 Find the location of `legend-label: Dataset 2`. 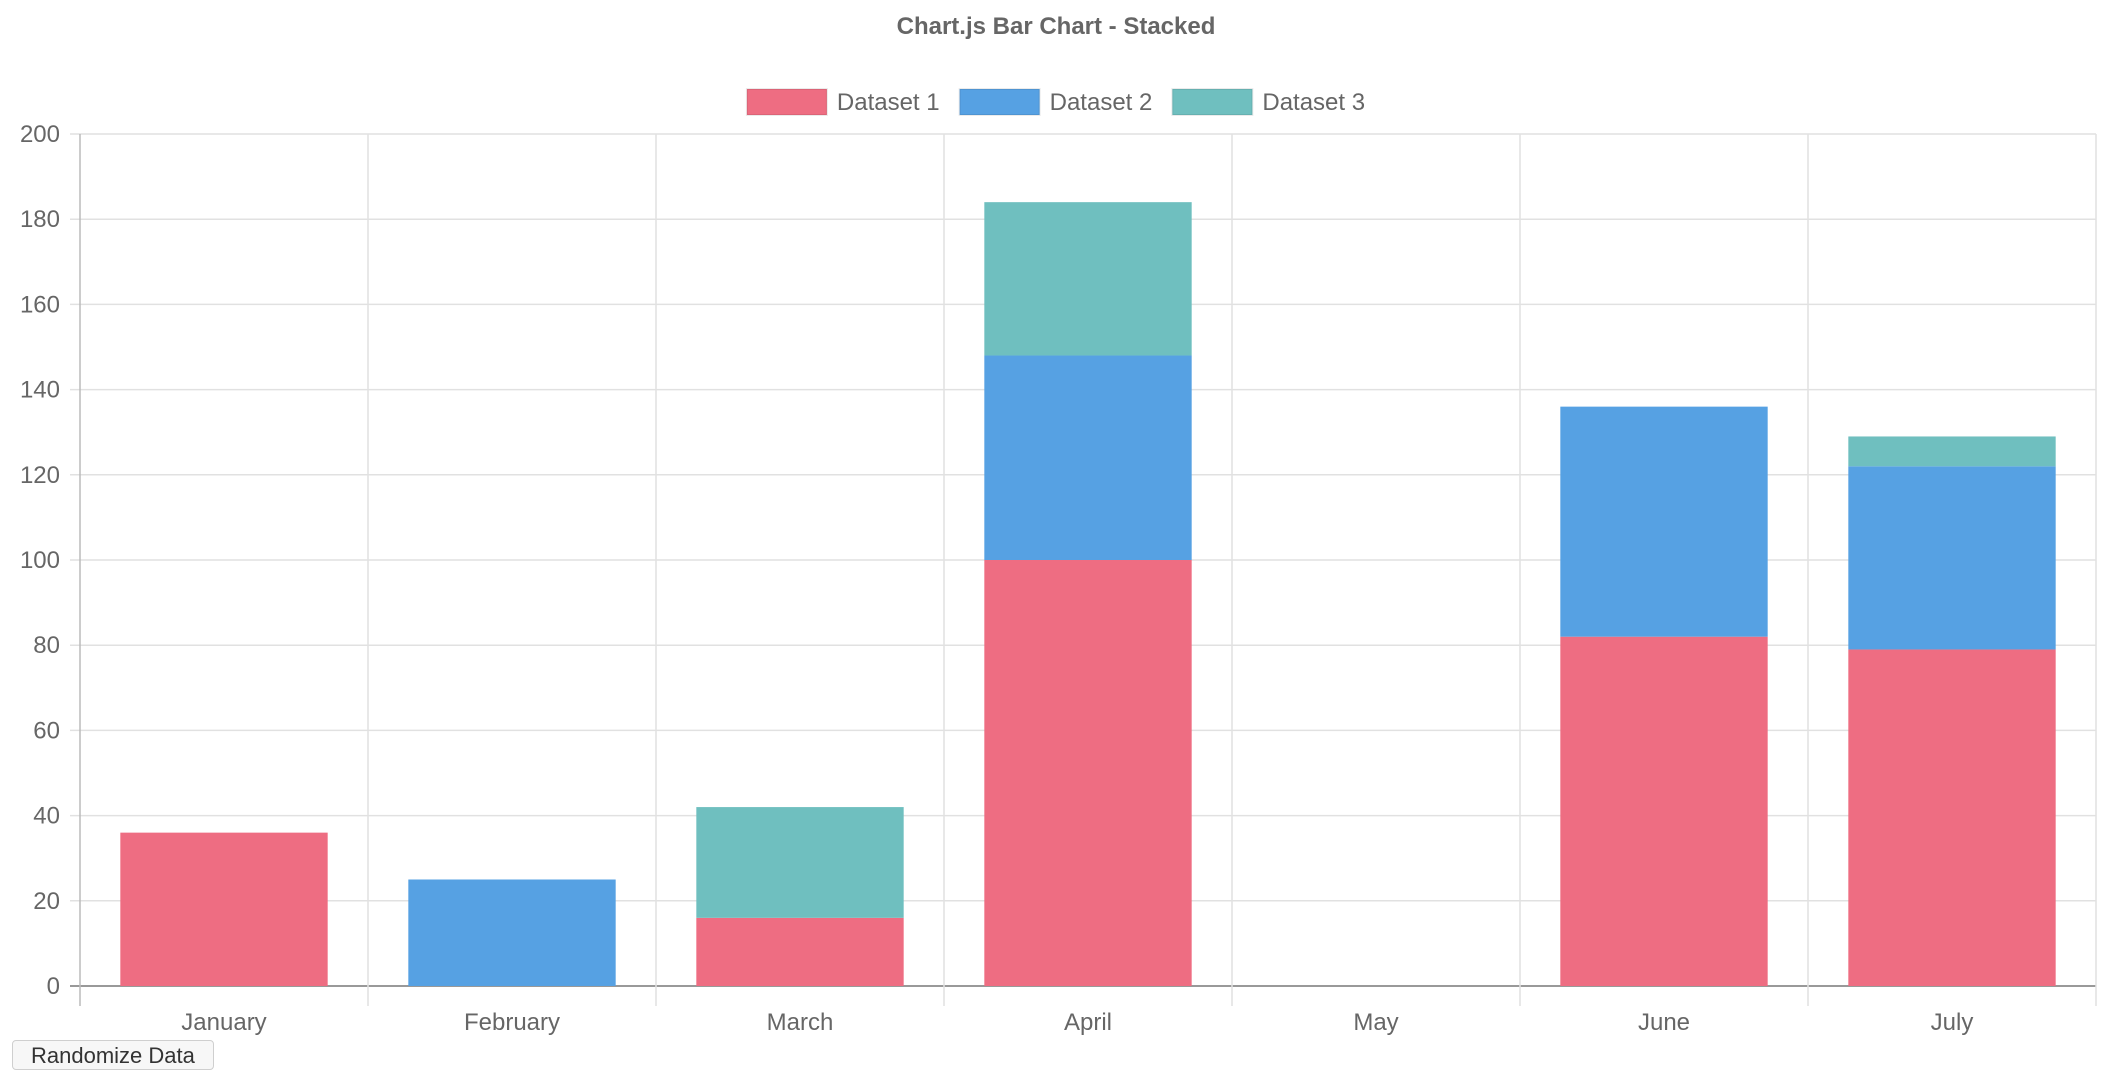

legend-label: Dataset 2 is located at coordinates (1101, 102).